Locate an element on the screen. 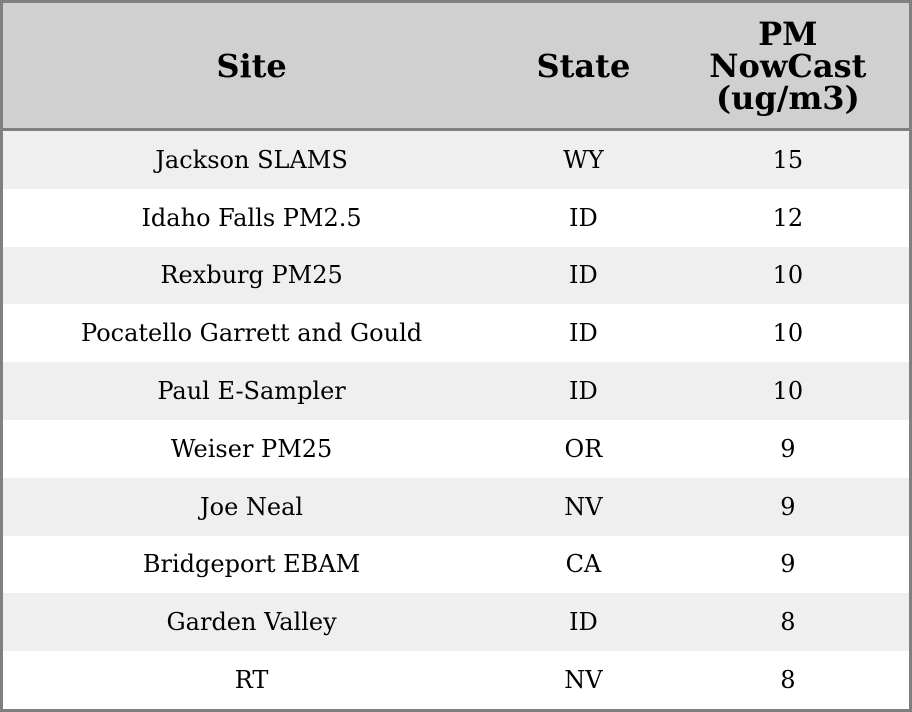 This screenshot has height=712, width=912. table-row: Weiser PM25 OR 9 is located at coordinates (456, 448).